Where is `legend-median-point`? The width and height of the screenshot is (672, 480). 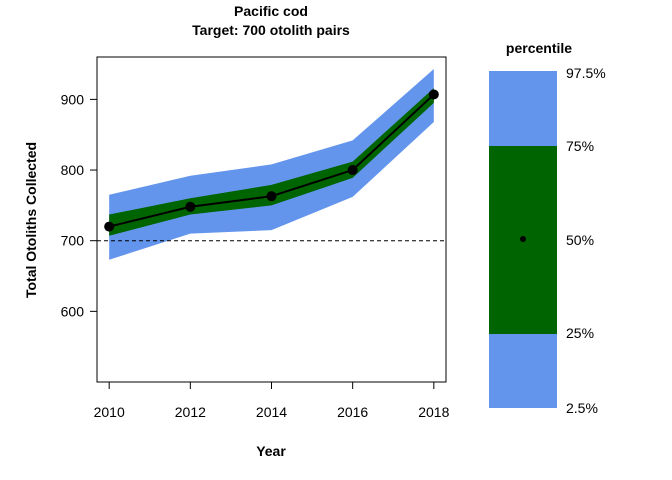 legend-median-point is located at coordinates (523, 239).